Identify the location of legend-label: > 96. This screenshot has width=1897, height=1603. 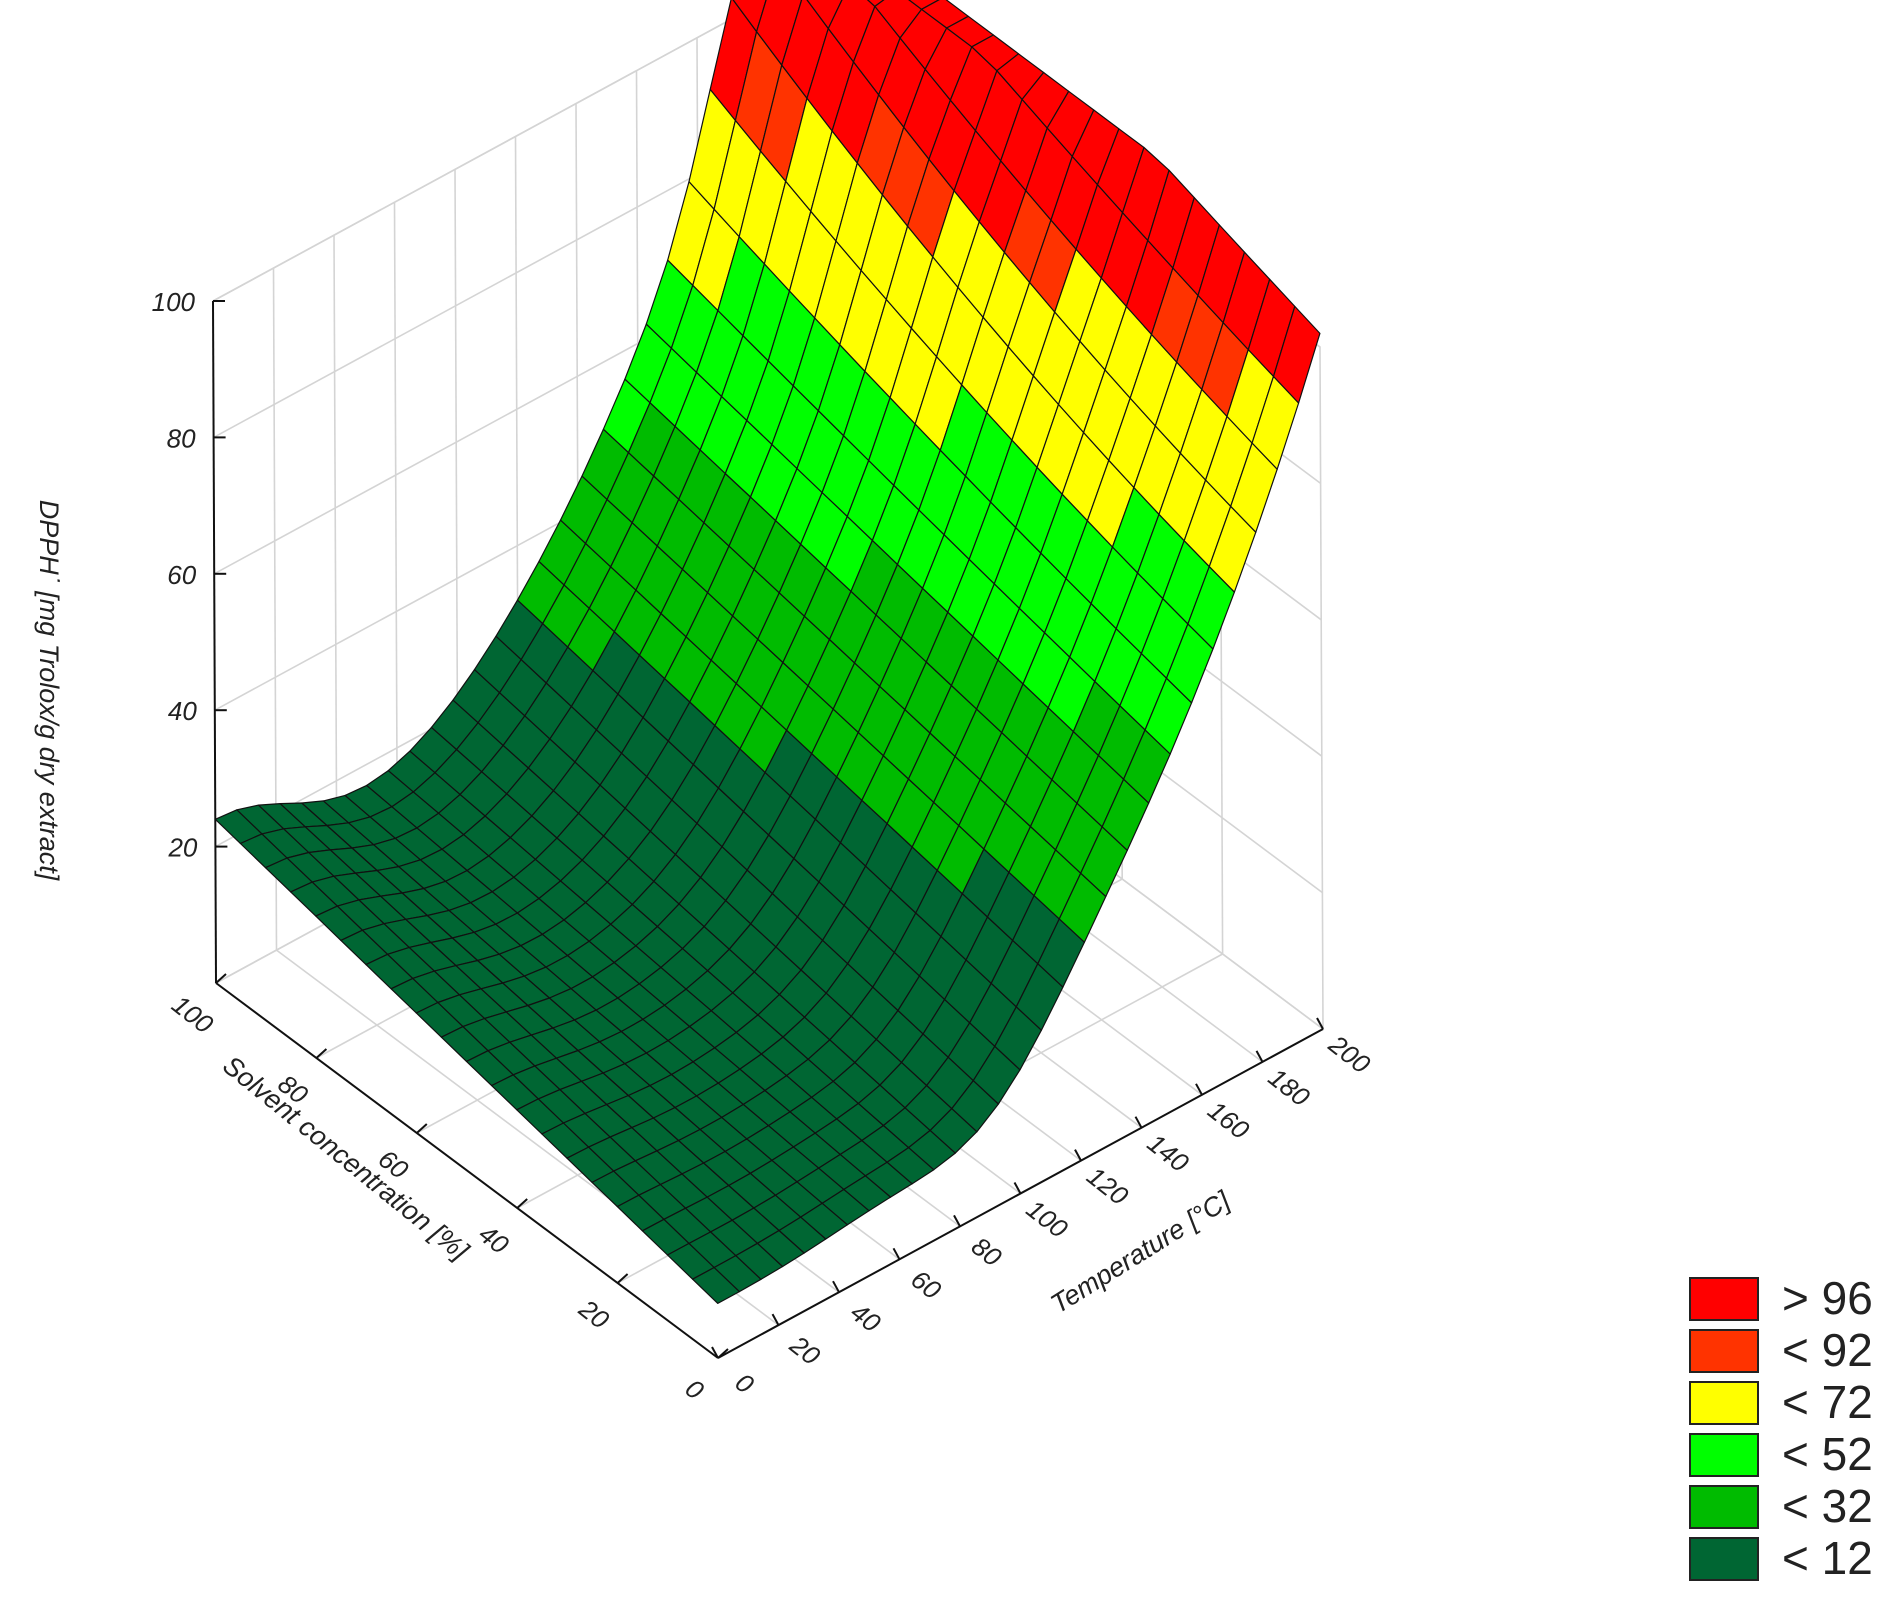
(1827, 1298).